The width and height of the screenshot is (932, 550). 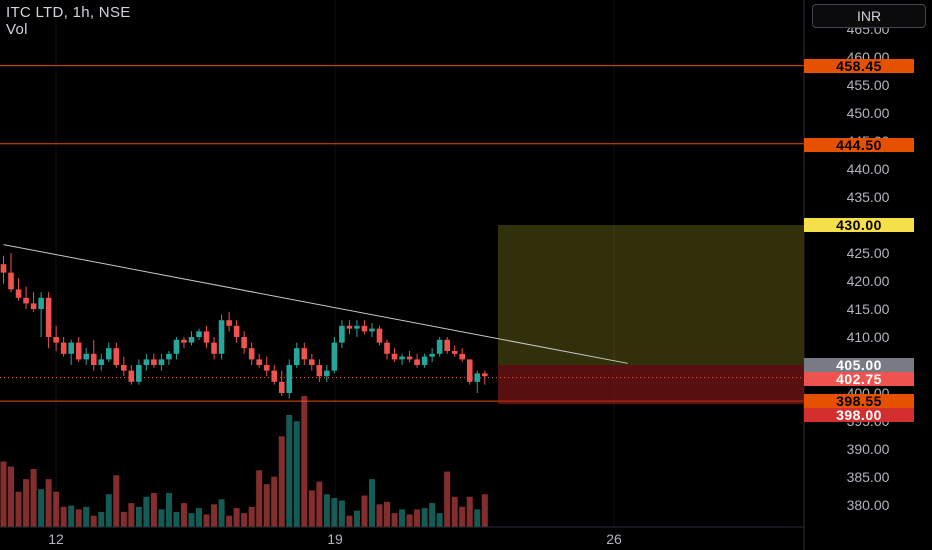 I want to click on target-price-label: 430.00, so click(x=859, y=225).